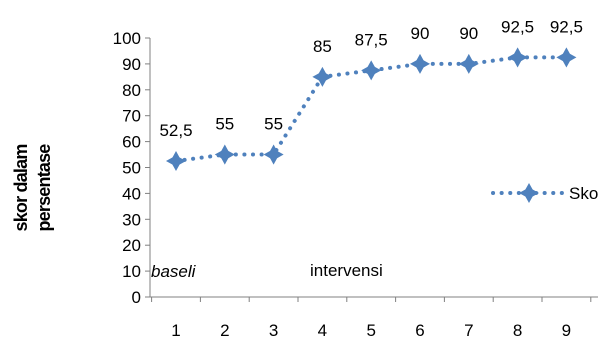 The height and width of the screenshot is (345, 603). What do you see at coordinates (32, 188) in the screenshot?
I see `y-axis-title: skor dalam persentase` at bounding box center [32, 188].